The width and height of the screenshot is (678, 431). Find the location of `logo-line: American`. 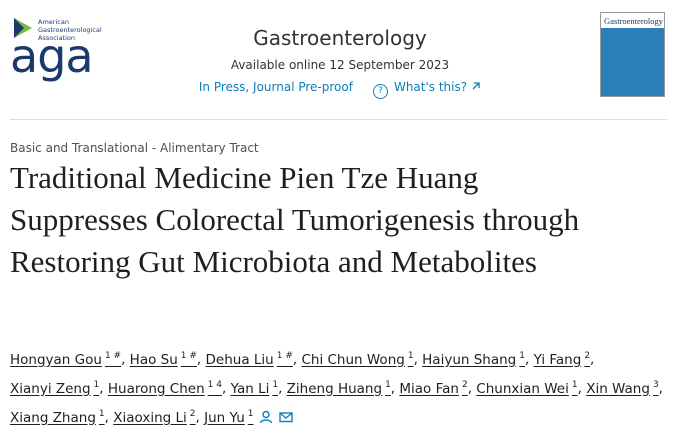

logo-line: American is located at coordinates (53, 22).